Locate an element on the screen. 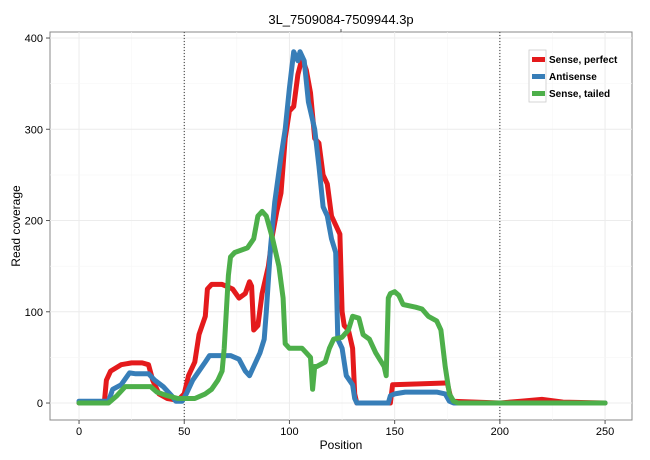 Image resolution: width=650 pixels, height=460 pixels. legend: Sense, perfect Antisense Sense, tailed is located at coordinates (573, 76).